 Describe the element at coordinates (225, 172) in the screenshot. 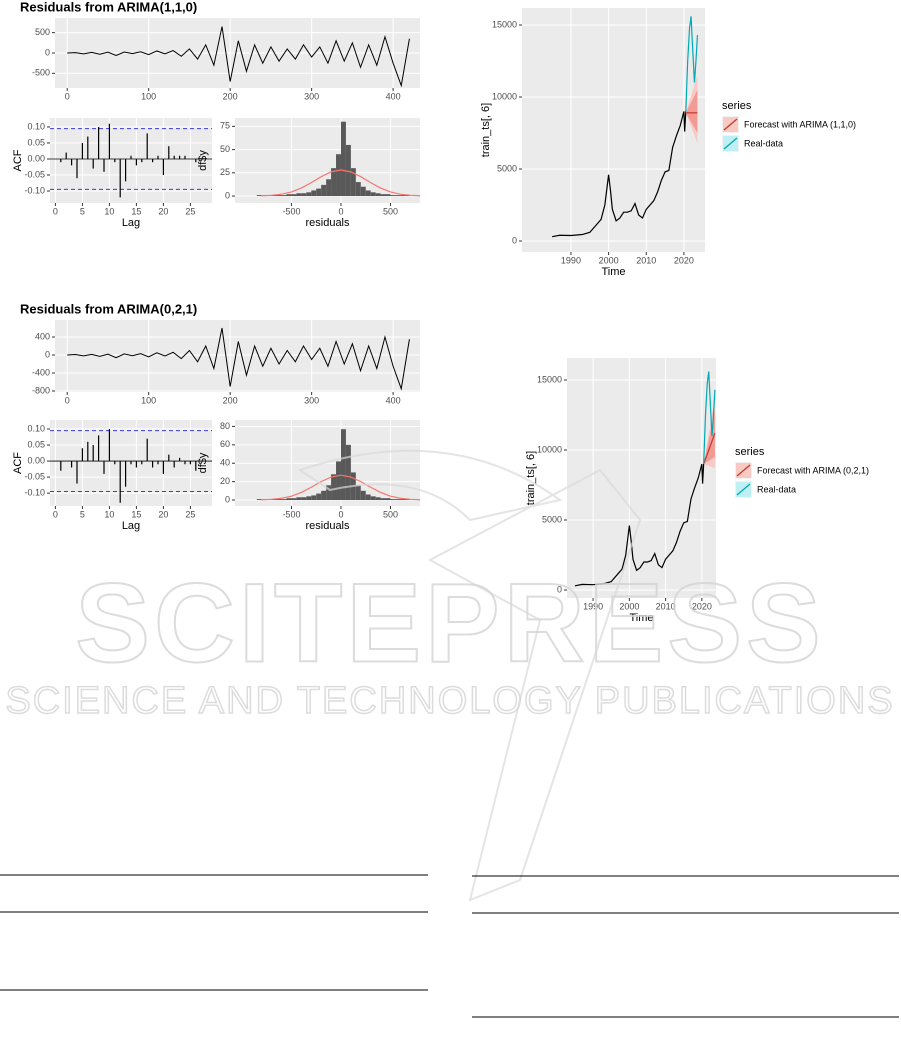

I see `y-tick-label: 25` at that location.